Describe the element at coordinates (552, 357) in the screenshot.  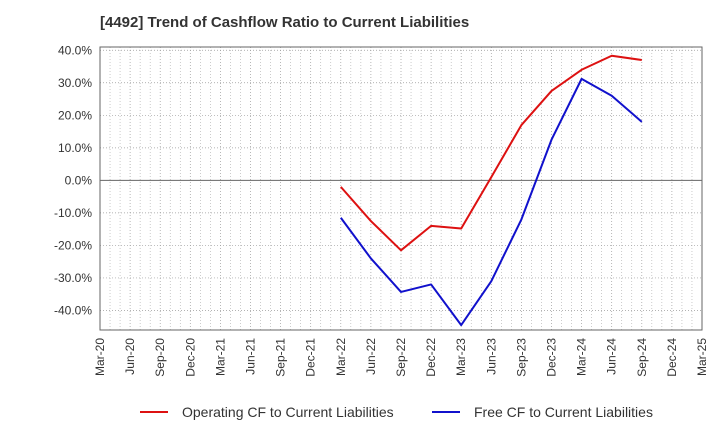
I see `x-tick-label: Dec-23` at that location.